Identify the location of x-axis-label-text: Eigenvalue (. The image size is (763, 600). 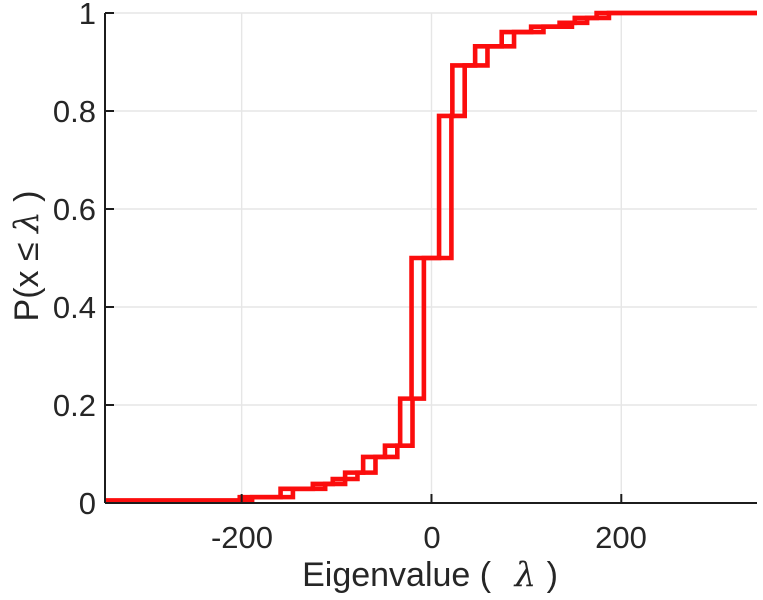
(397, 575).